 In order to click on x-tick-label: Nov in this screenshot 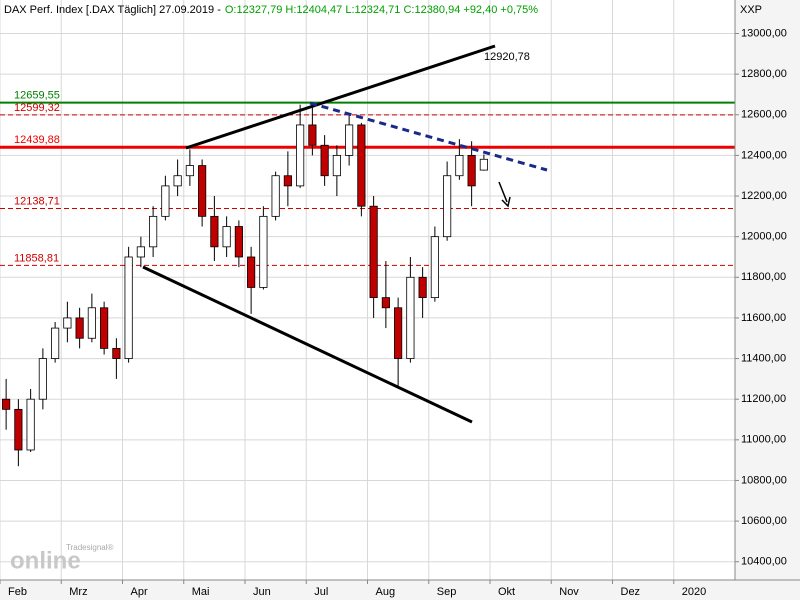, I will do `click(569, 592)`.